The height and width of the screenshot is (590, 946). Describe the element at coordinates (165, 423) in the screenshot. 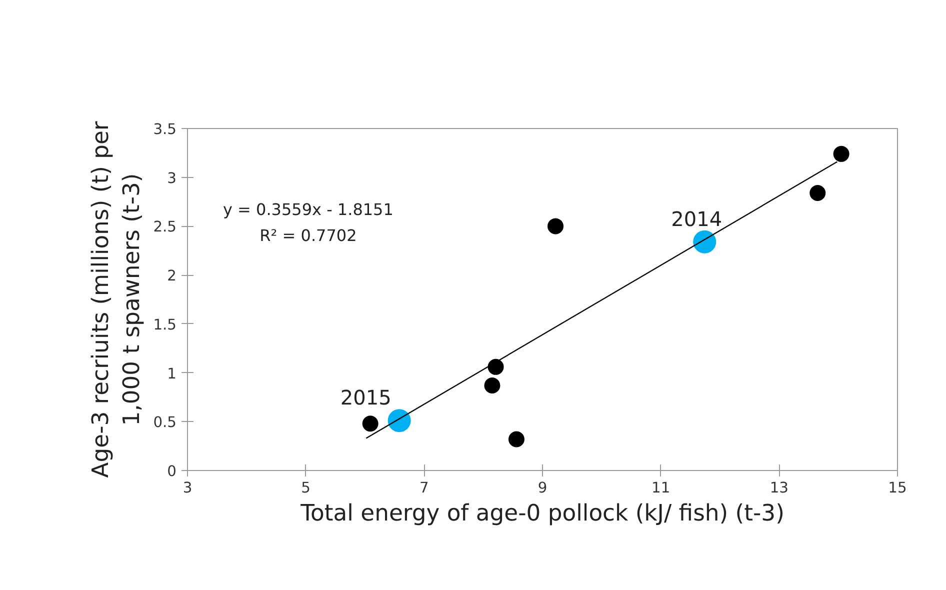

I see `y-tick-label: 0.5` at that location.